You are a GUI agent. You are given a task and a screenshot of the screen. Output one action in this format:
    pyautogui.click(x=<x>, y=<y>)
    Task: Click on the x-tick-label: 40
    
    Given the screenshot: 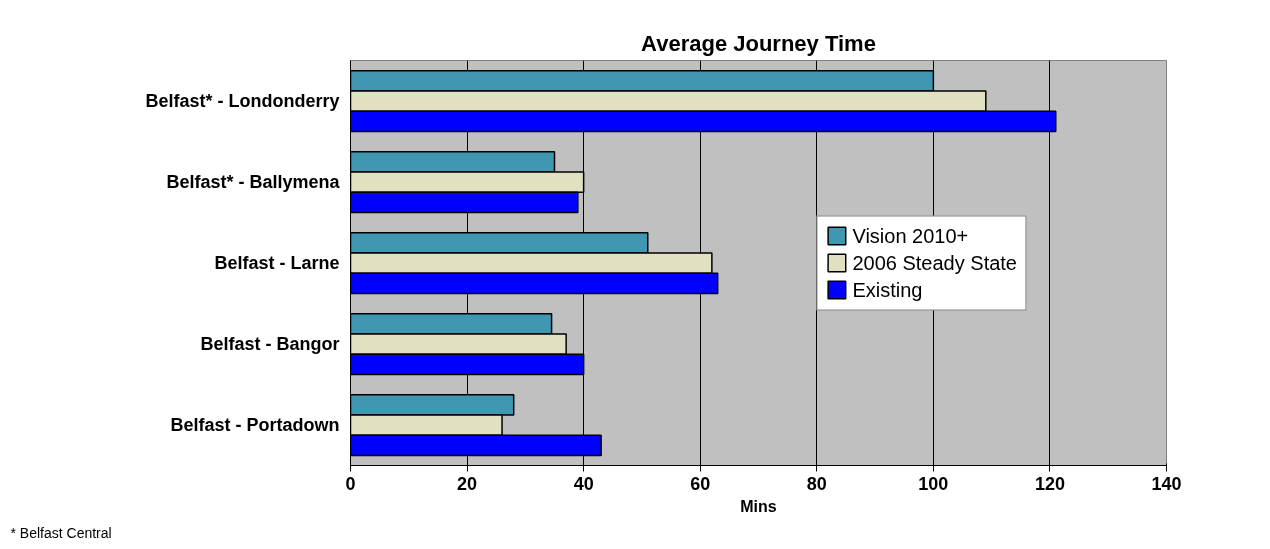 What is the action you would take?
    pyautogui.click(x=583, y=483)
    